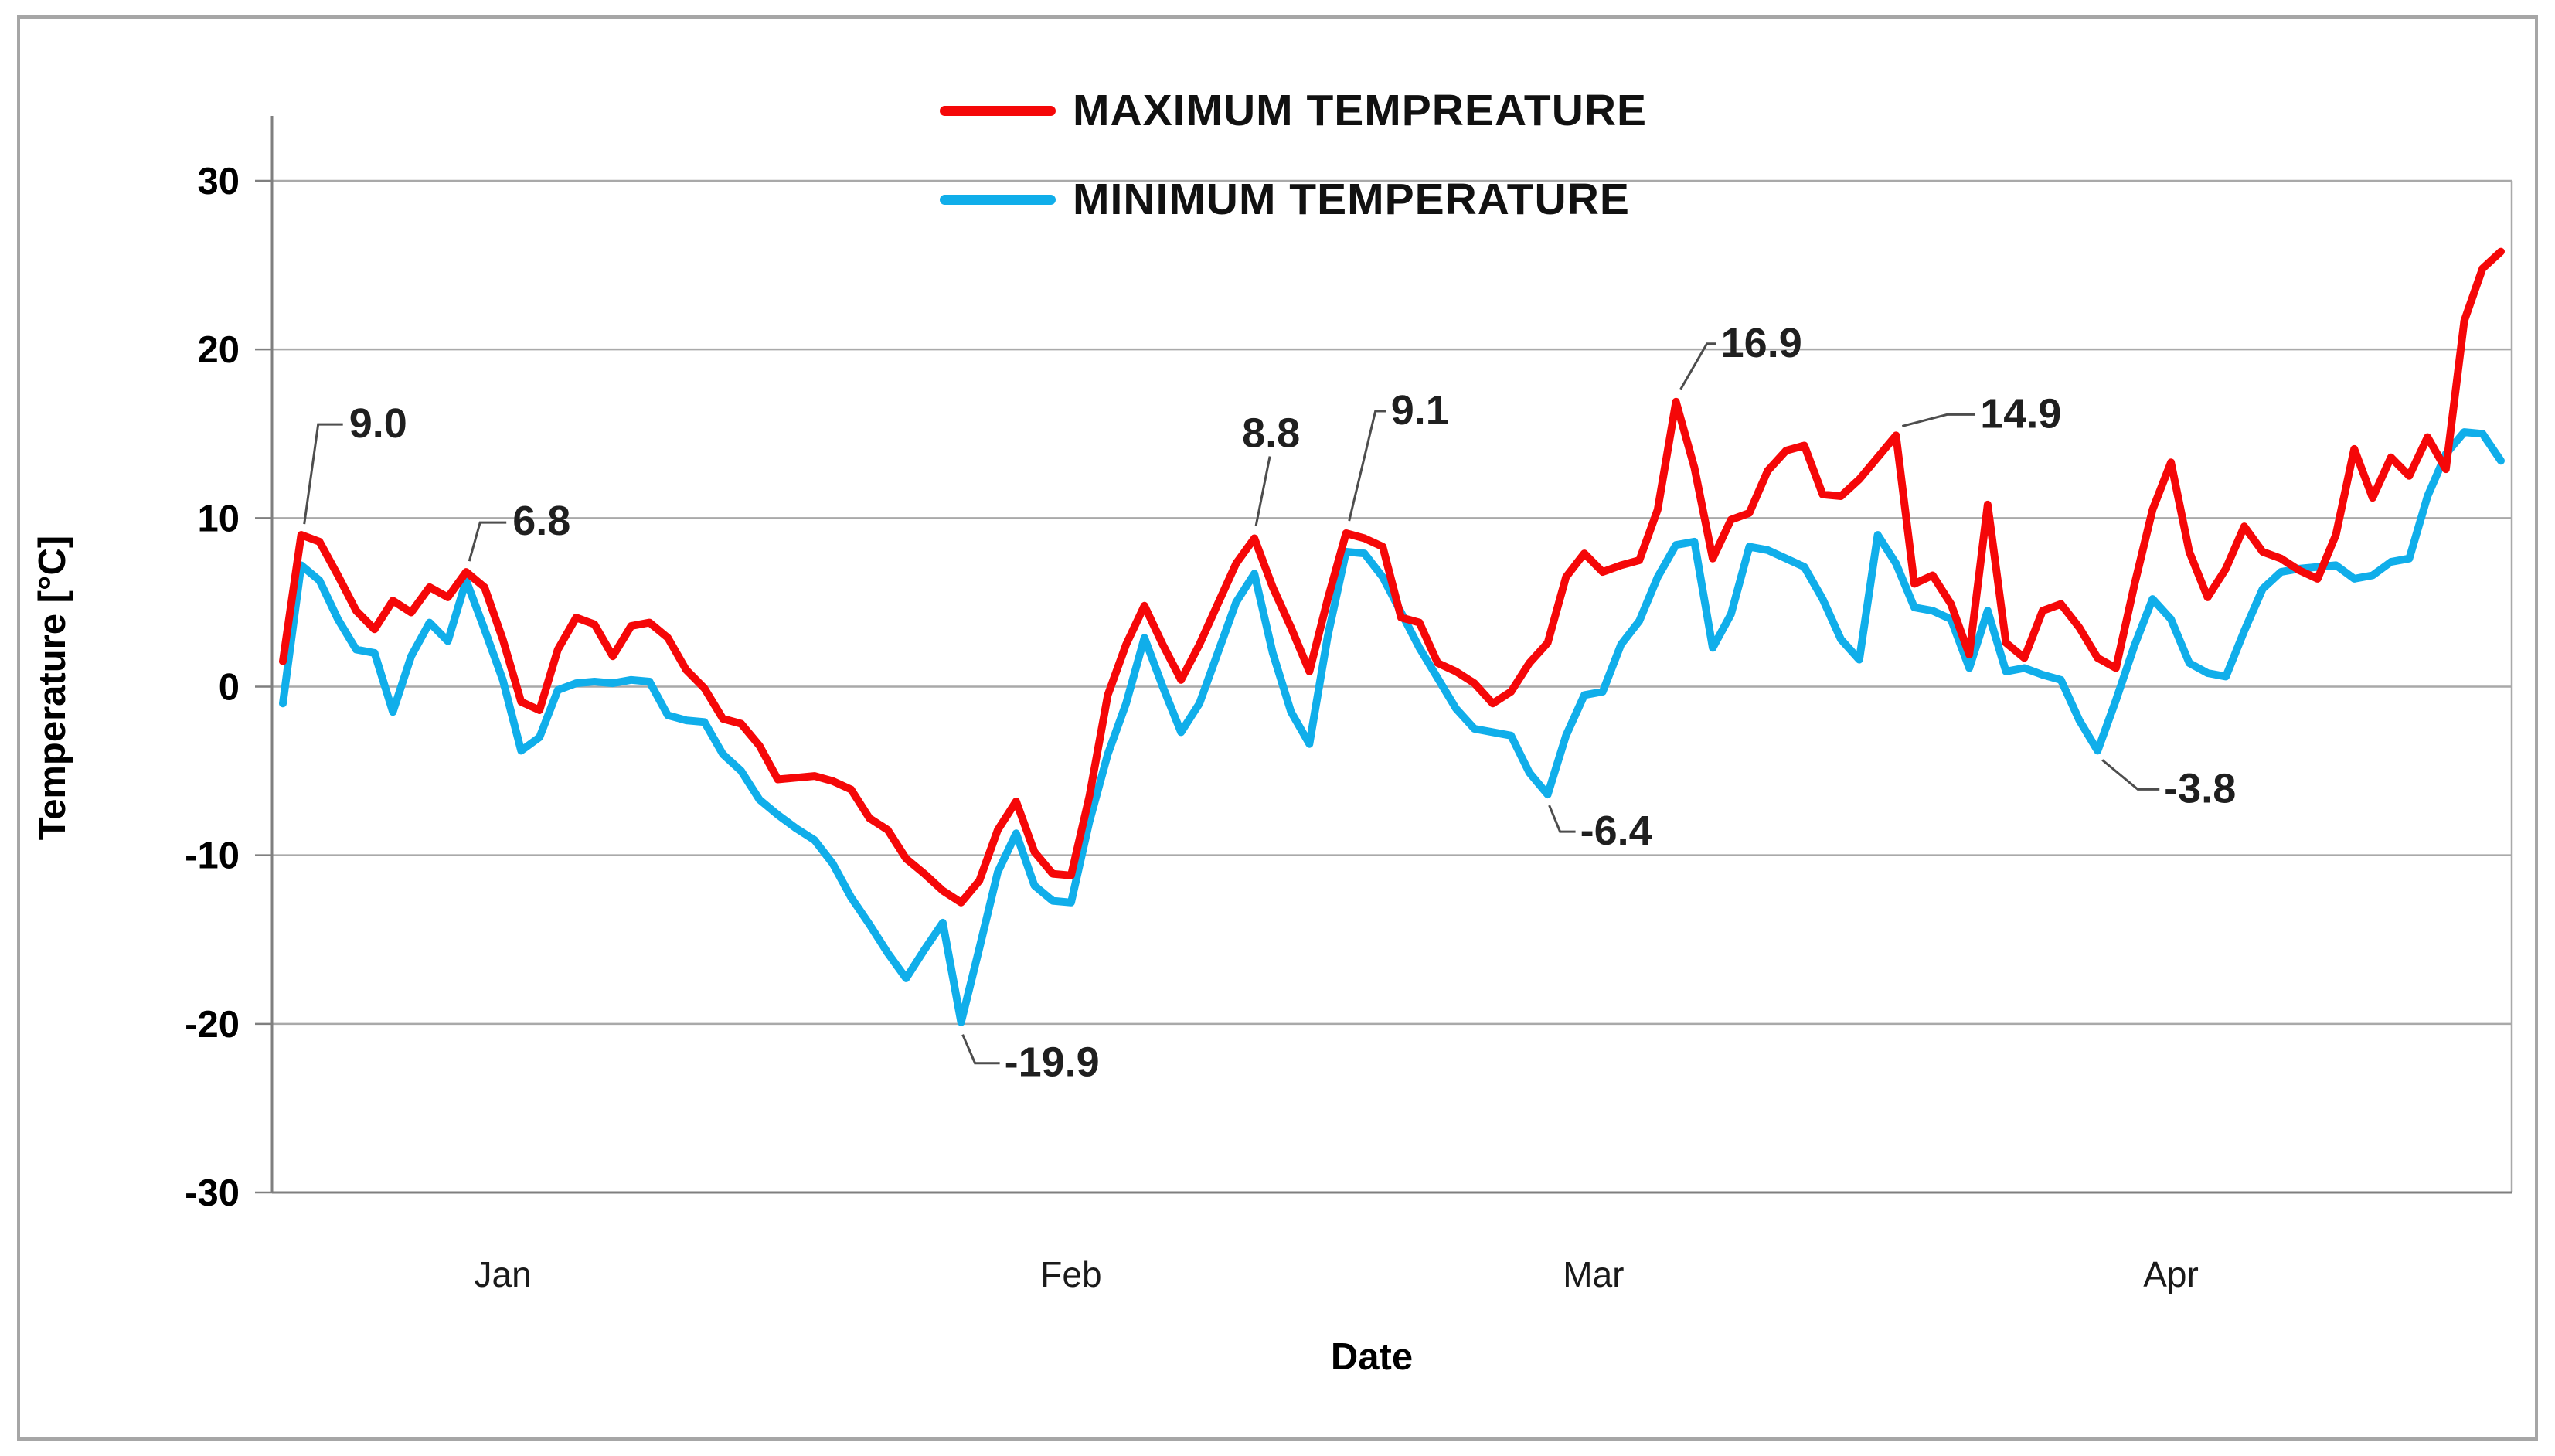  Describe the element at coordinates (1761, 343) in the screenshot. I see `annotation-label: 16.9` at that location.